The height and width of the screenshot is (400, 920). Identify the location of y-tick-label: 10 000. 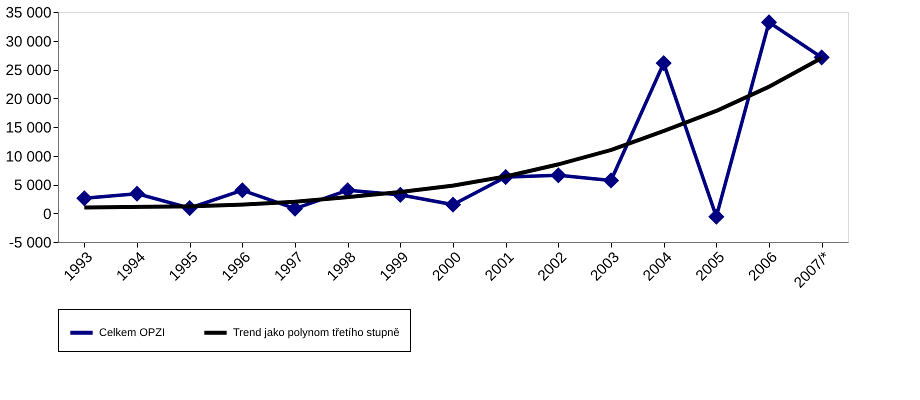
(29, 157).